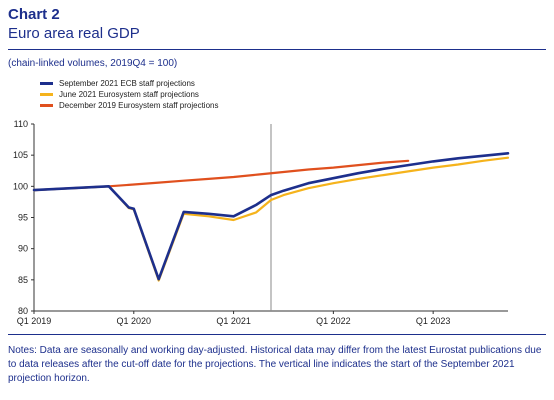  Describe the element at coordinates (20, 155) in the screenshot. I see `y-tick-label: 105` at that location.